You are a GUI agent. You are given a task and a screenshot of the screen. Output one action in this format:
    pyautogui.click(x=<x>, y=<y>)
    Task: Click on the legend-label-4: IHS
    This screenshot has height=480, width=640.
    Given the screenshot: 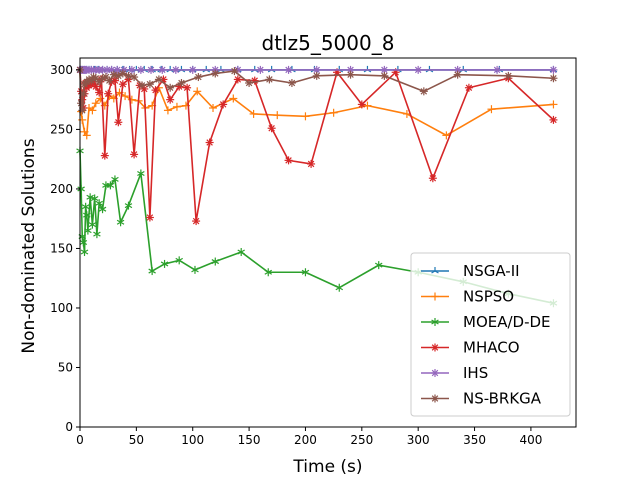 What is the action you would take?
    pyautogui.click(x=475, y=373)
    